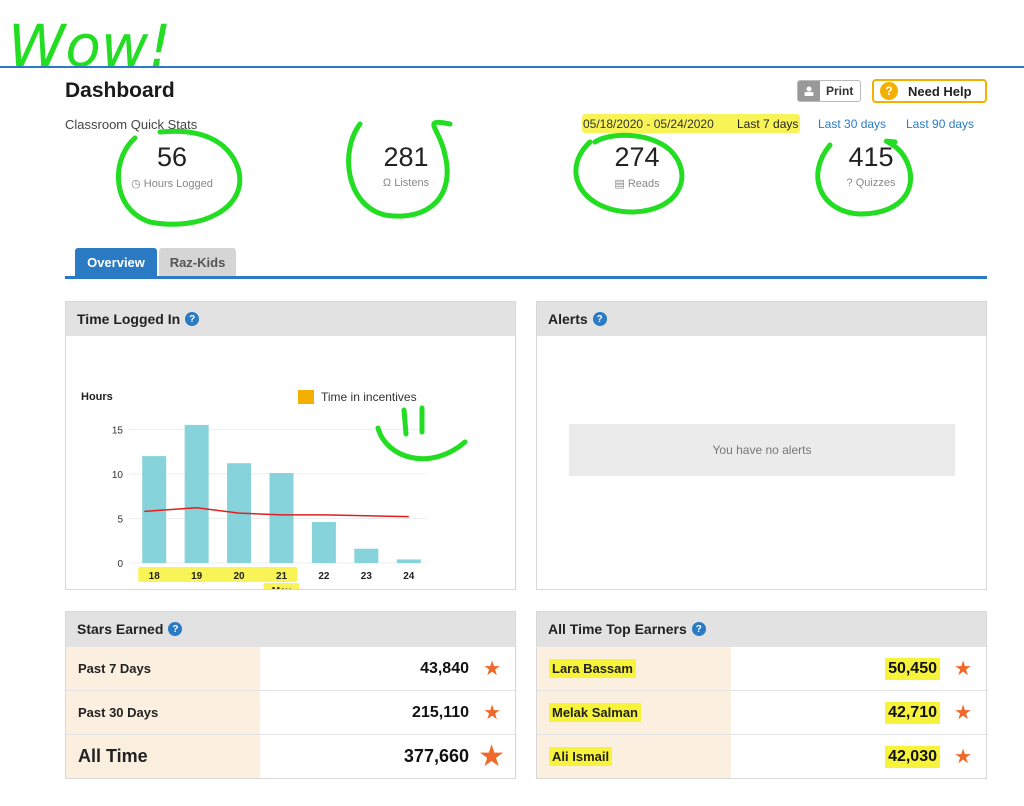 This screenshot has height=806, width=1024. Describe the element at coordinates (178, 184) in the screenshot. I see `stat-label: Hours Logged` at that location.